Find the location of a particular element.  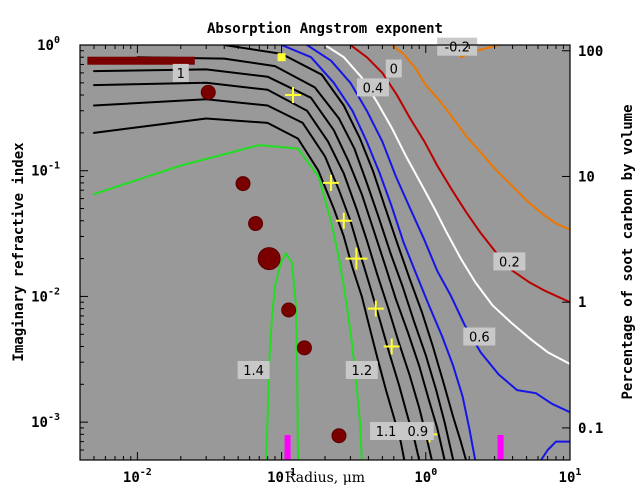

y-tick-label: 10⁻³ is located at coordinates (45, 421).